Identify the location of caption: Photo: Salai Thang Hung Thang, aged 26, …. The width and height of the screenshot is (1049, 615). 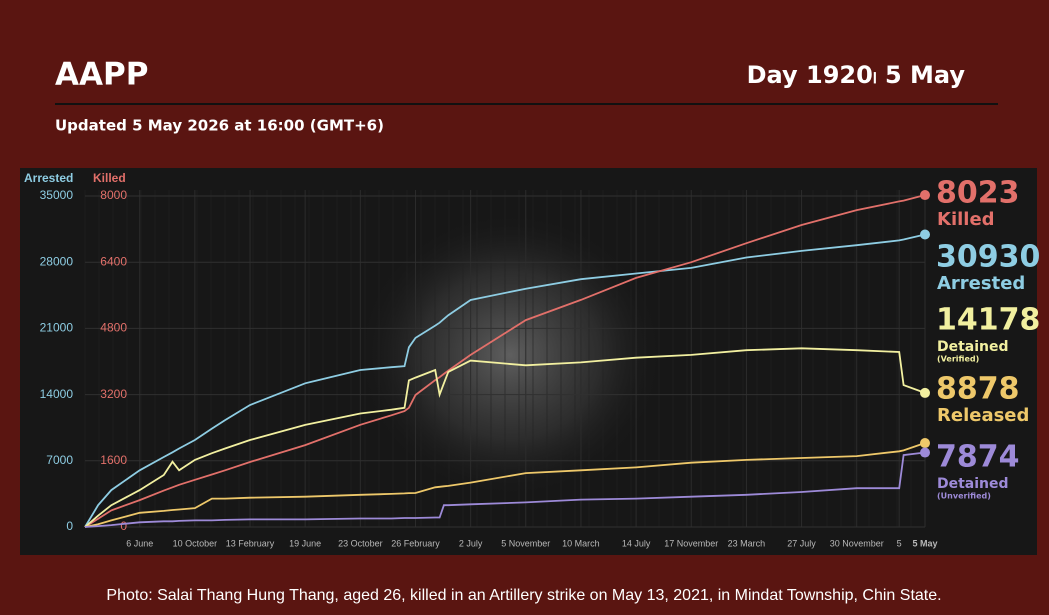
(523, 595).